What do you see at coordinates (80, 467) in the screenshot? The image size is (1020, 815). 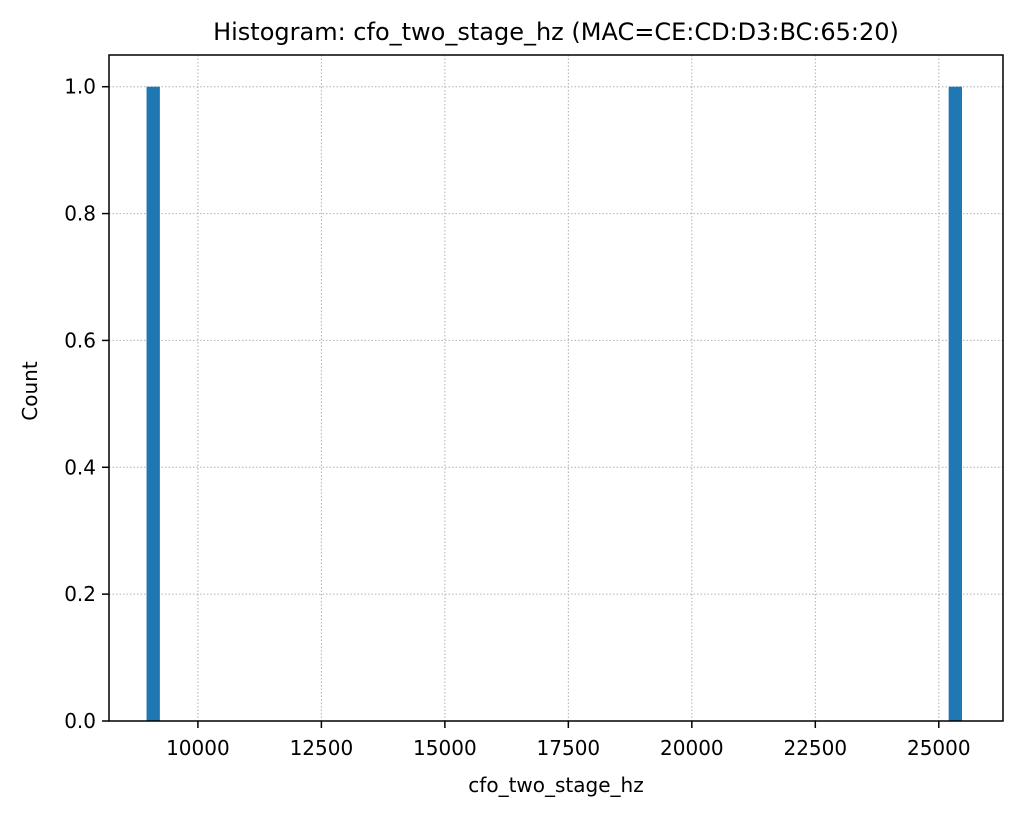 I see `y-tick-label: 0.4` at bounding box center [80, 467].